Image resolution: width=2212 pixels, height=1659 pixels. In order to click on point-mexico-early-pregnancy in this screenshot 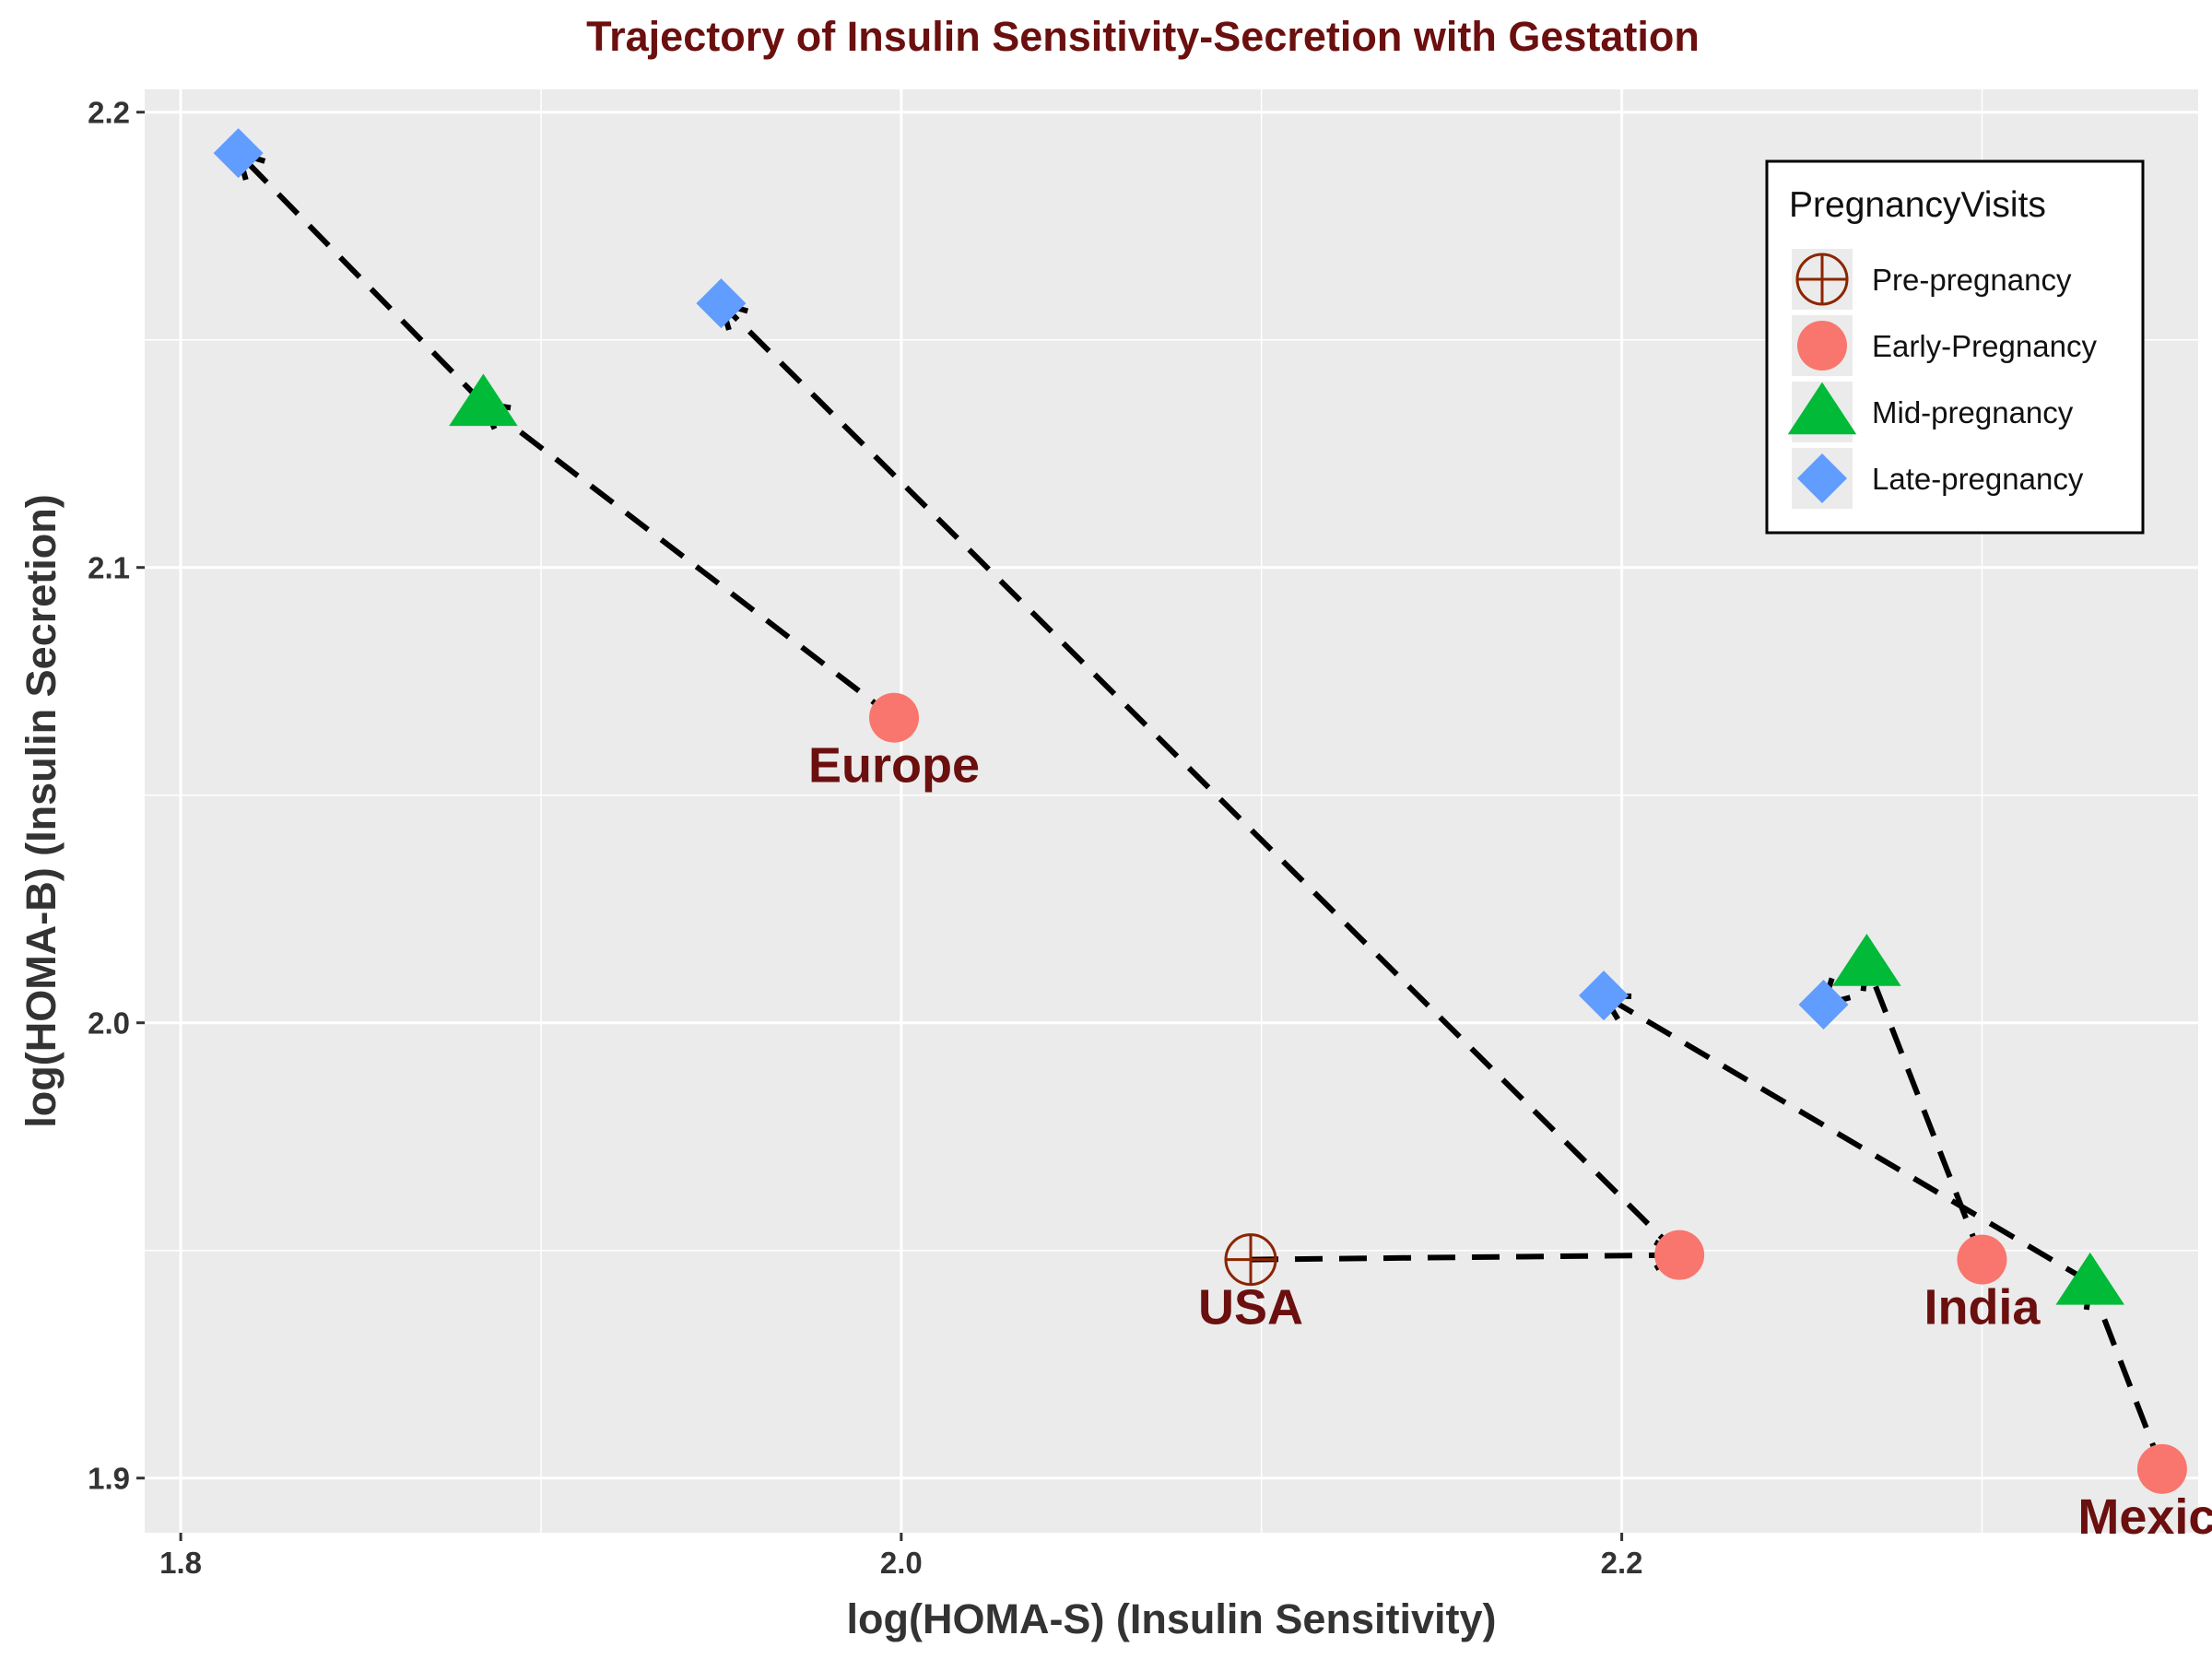, I will do `click(2161, 1468)`.